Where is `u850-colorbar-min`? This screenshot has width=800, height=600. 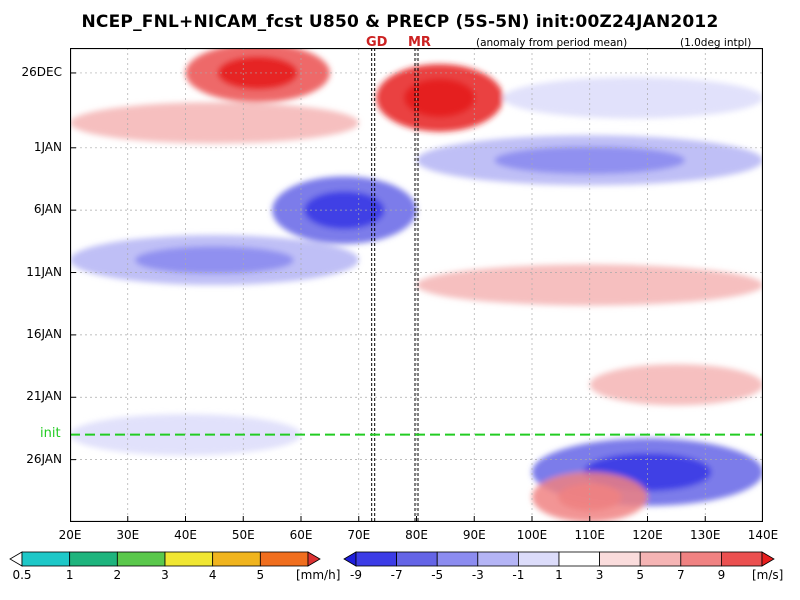
u850-colorbar-min is located at coordinates (350, 559).